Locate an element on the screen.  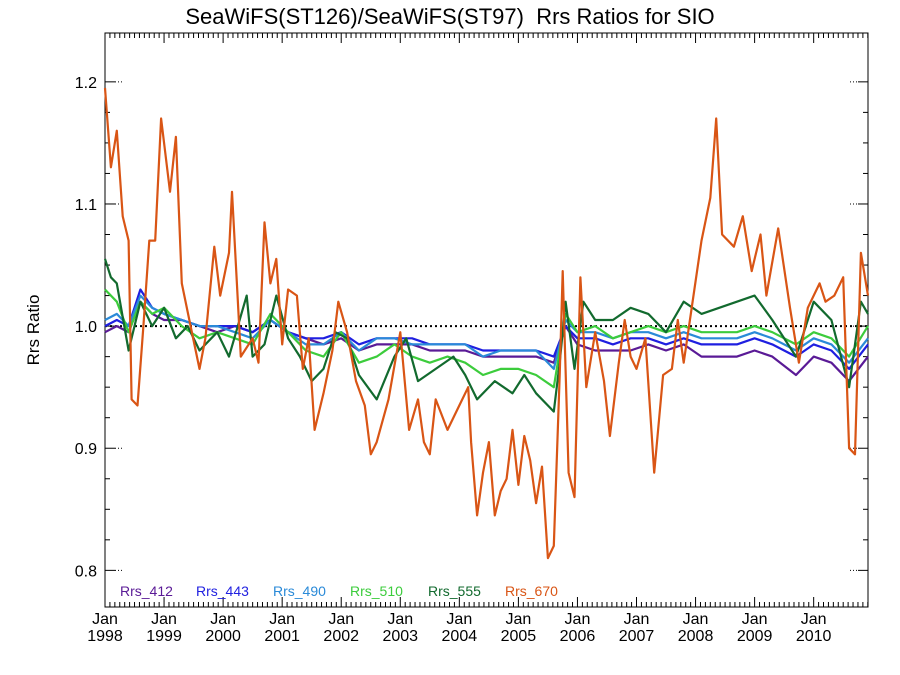
y-tick-label: 1.2 is located at coordinates (86, 83).